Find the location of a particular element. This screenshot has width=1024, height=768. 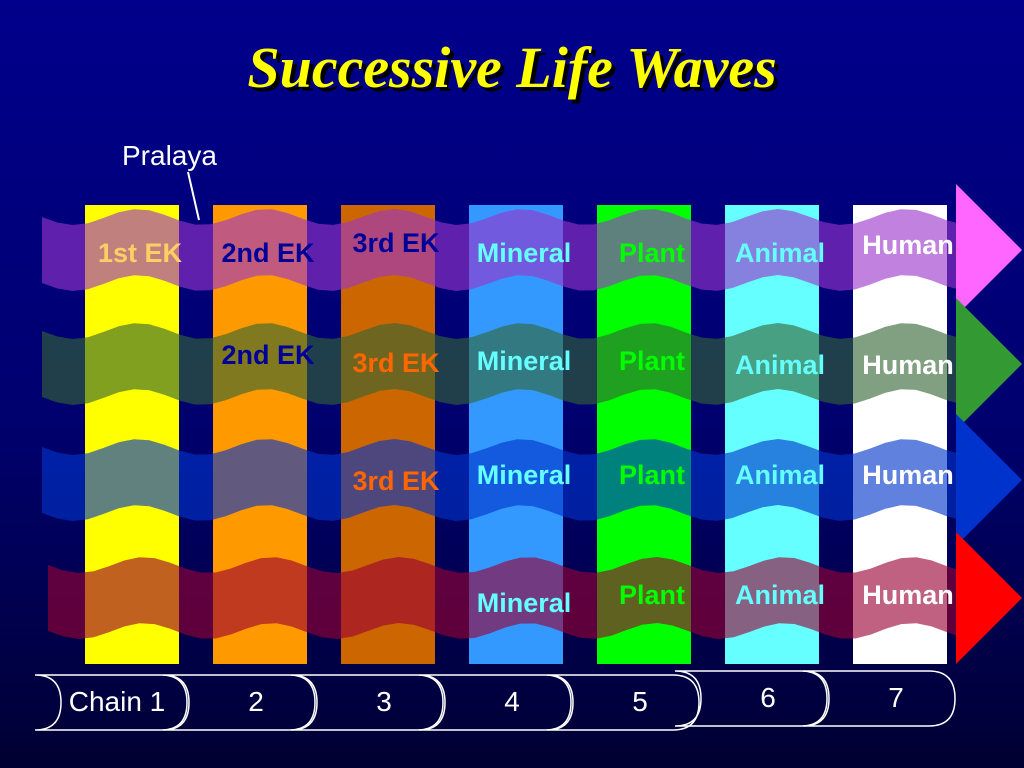

wave-2-label-1: 2nd EK is located at coordinates (268, 355).